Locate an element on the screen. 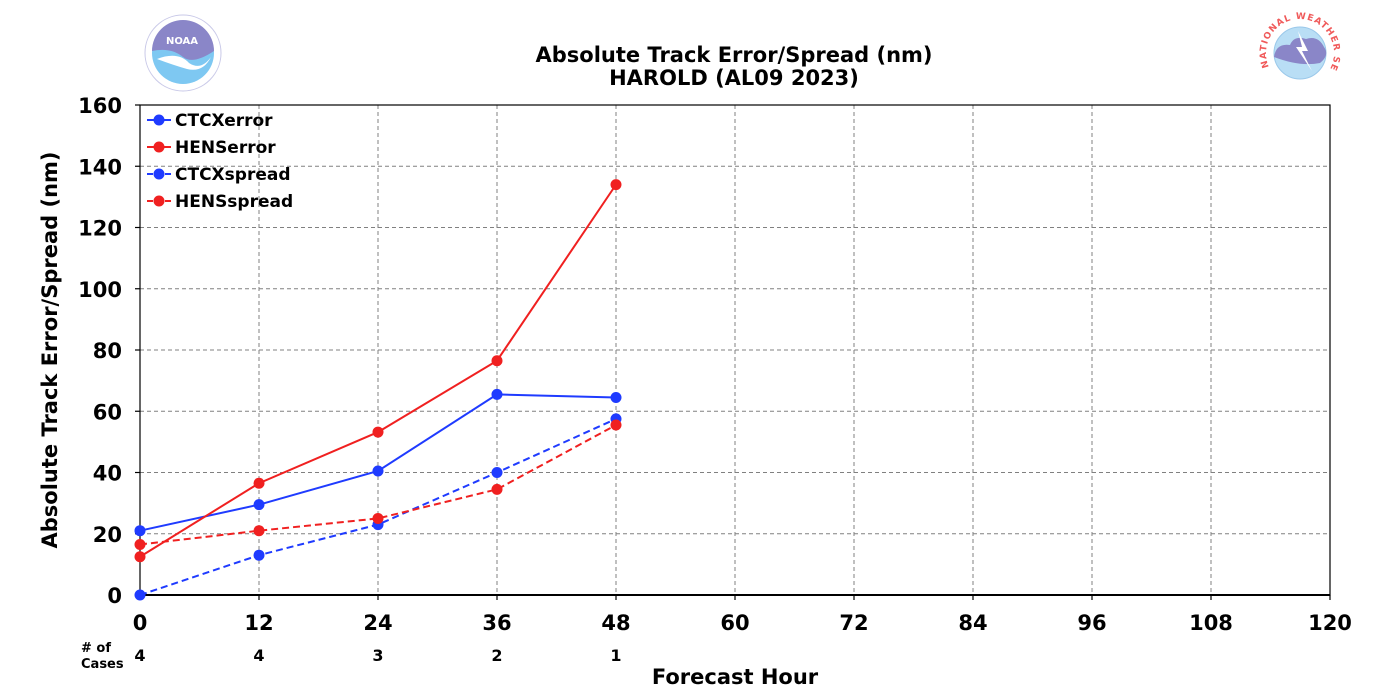  y-tick-label: 100 is located at coordinates (100, 290).